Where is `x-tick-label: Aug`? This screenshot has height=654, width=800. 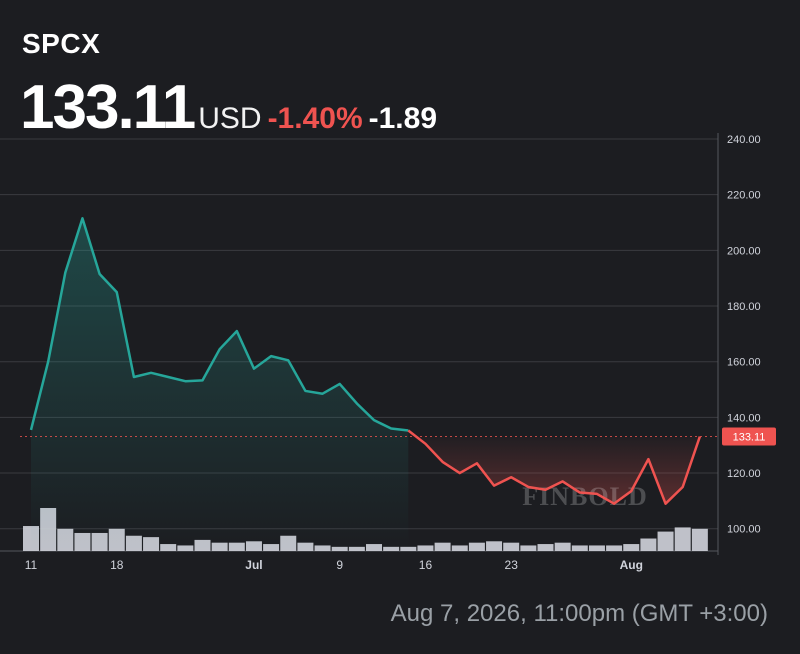 x-tick-label: Aug is located at coordinates (631, 565).